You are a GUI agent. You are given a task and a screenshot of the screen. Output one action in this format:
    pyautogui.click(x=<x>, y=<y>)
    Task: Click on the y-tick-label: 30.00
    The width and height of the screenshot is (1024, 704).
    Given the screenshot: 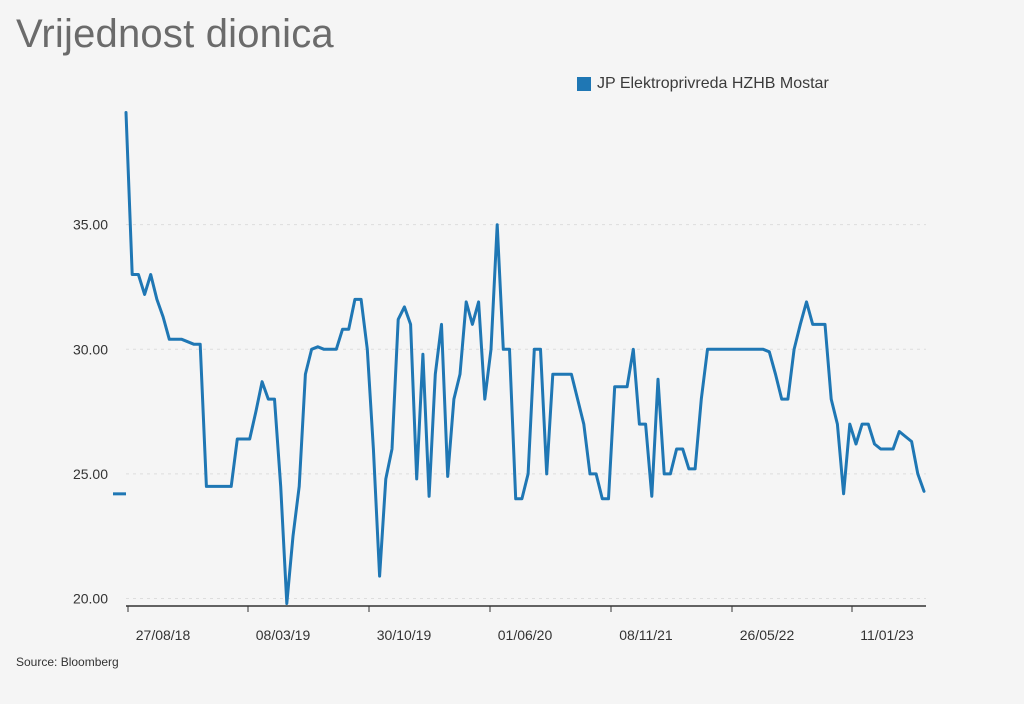 What is the action you would take?
    pyautogui.click(x=90, y=349)
    